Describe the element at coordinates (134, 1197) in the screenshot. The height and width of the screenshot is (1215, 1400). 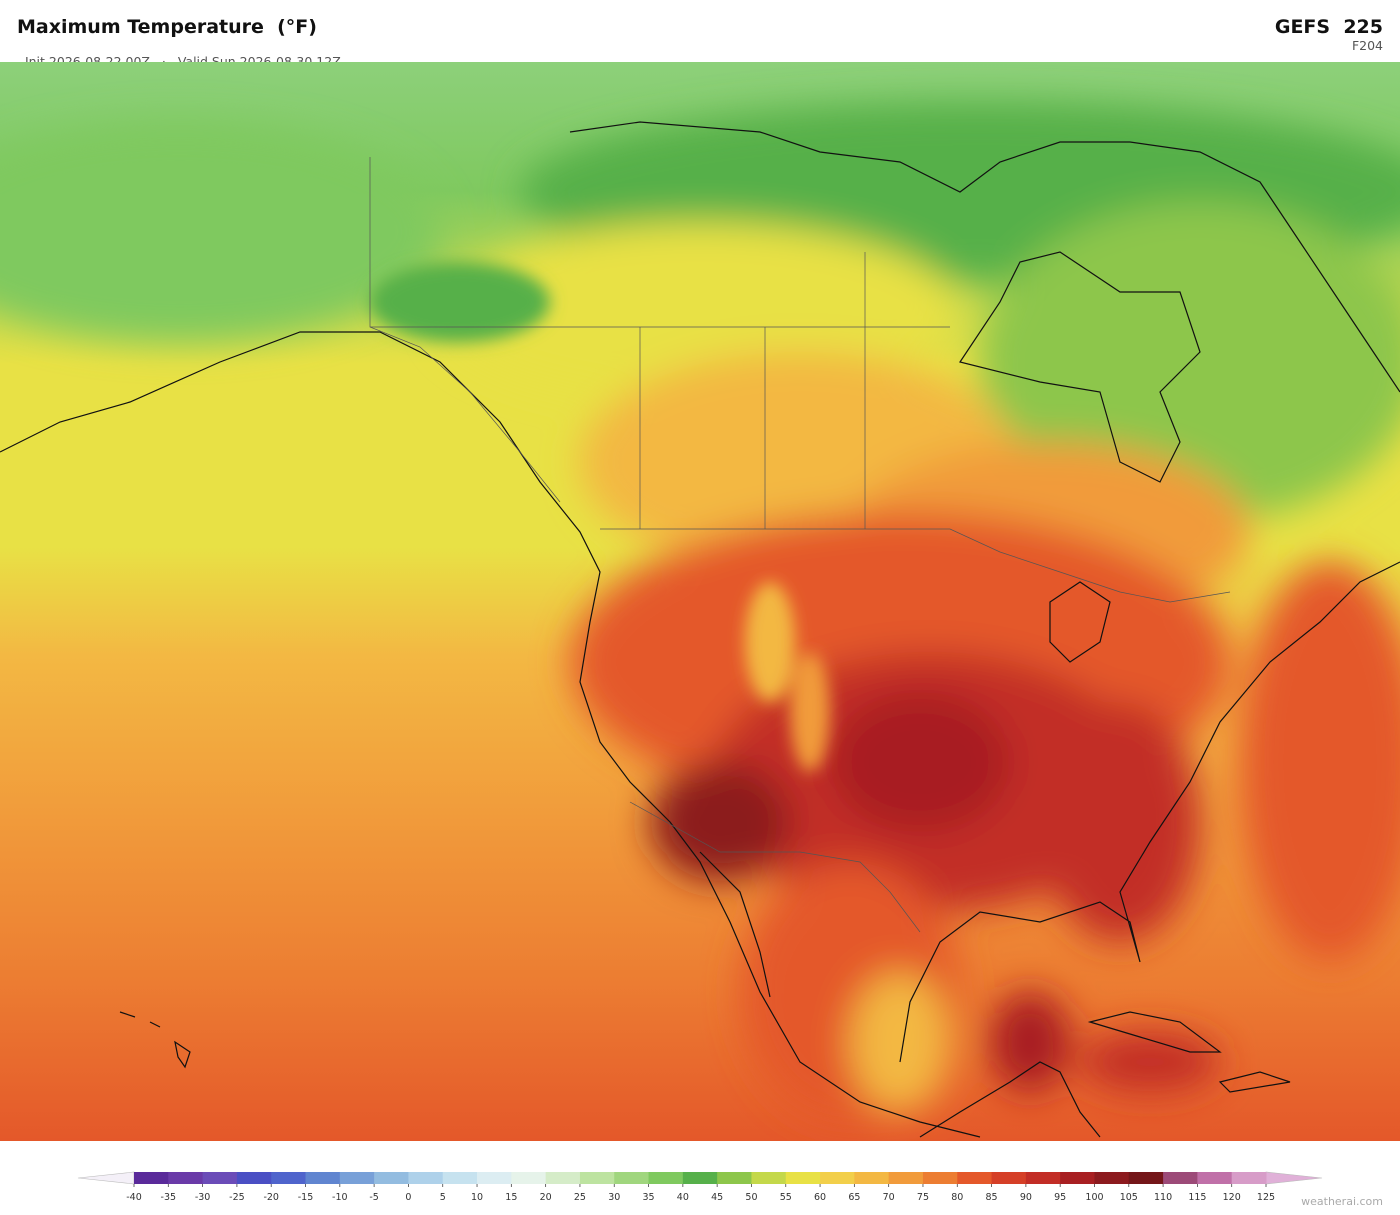
I see `tick-label: -40` at that location.